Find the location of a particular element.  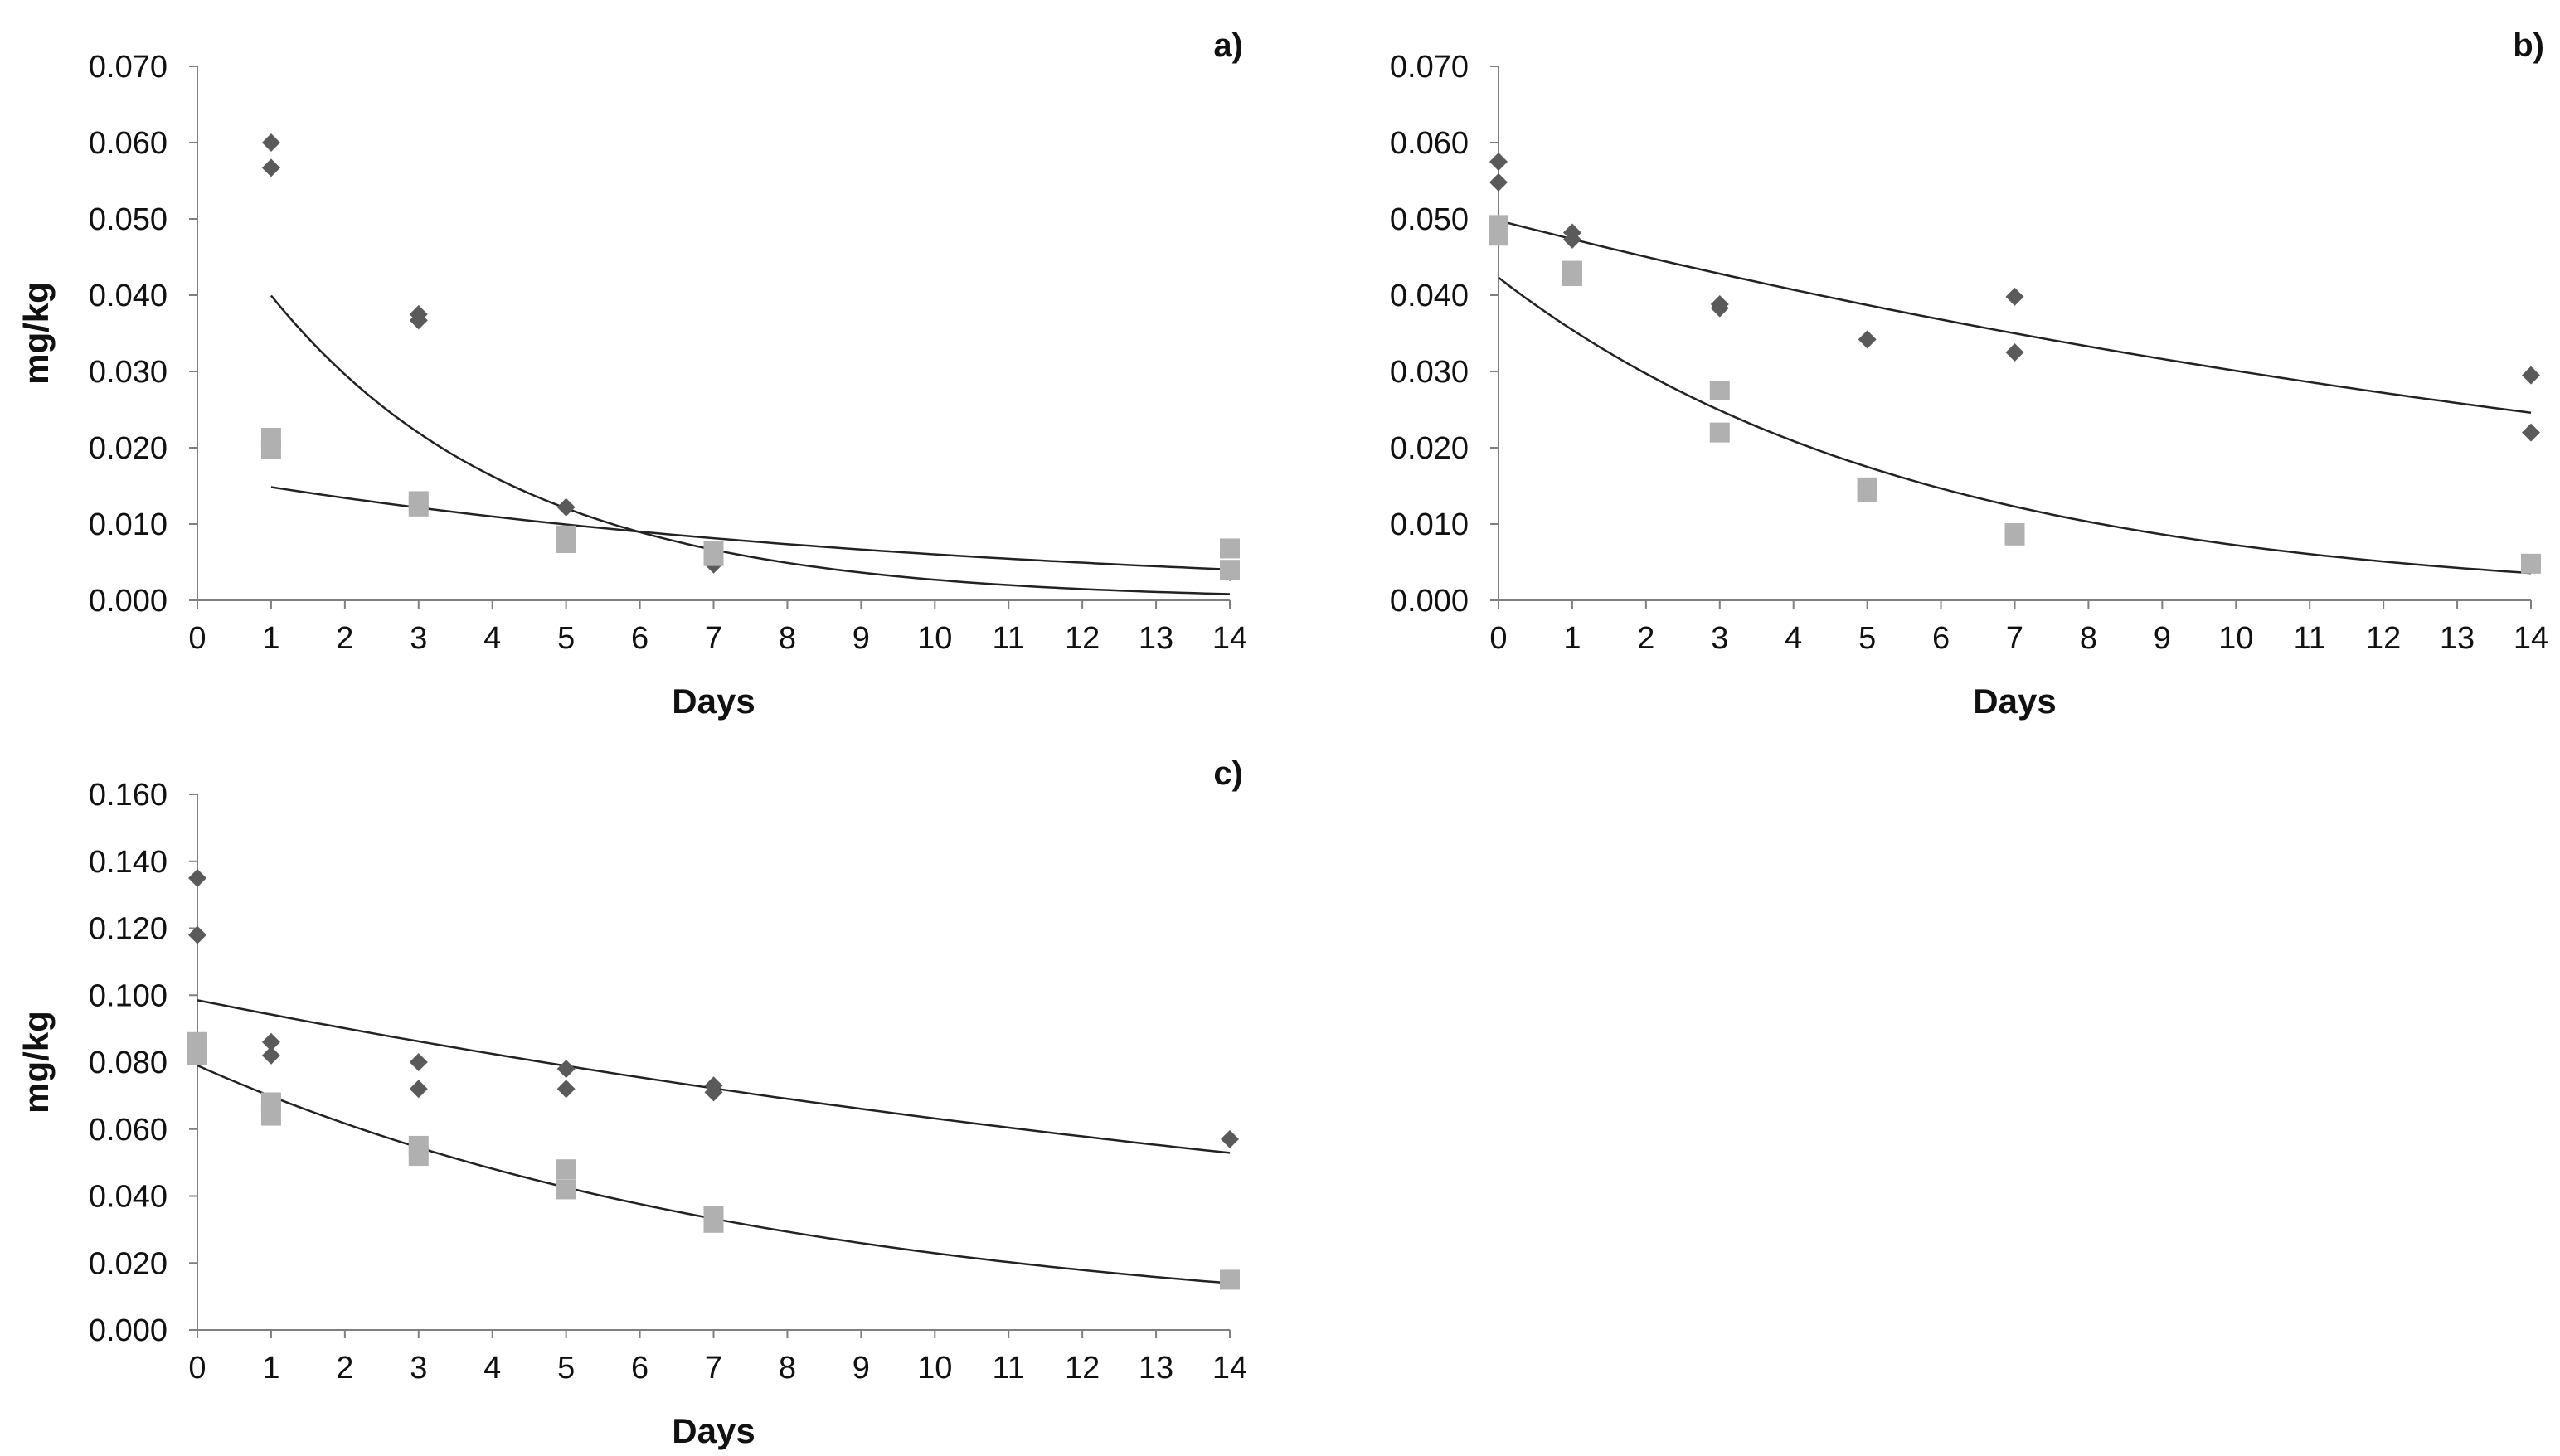

fit-curve-diamond is located at coordinates (2015, 317).